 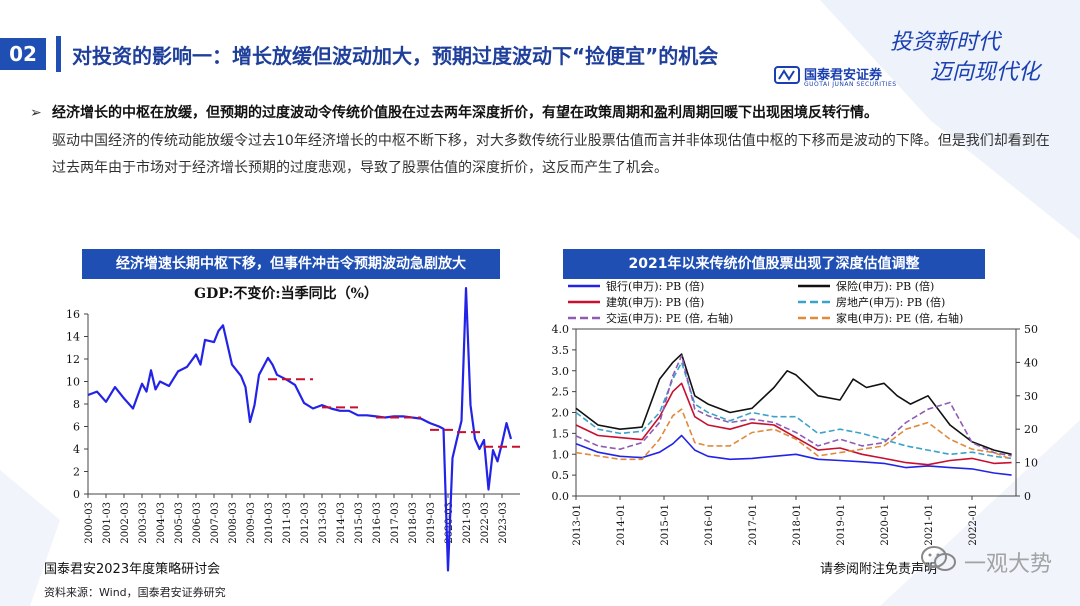 What do you see at coordinates (287, 523) in the screenshot?
I see `chart1-x-tick-label: 2011-03` at bounding box center [287, 523].